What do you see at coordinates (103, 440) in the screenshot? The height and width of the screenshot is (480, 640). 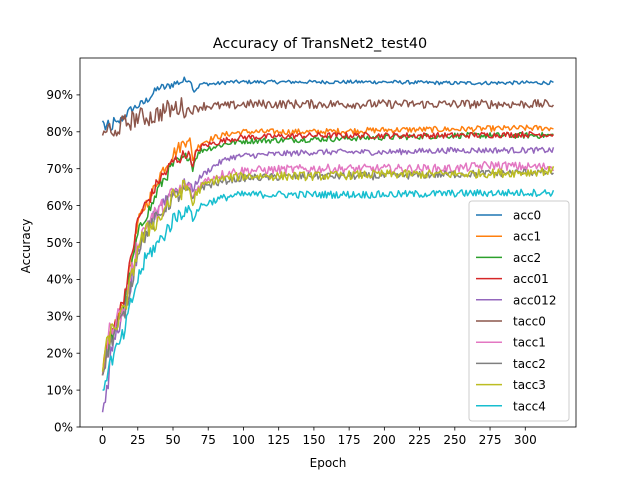 I see `x-tick-label: 0` at bounding box center [103, 440].